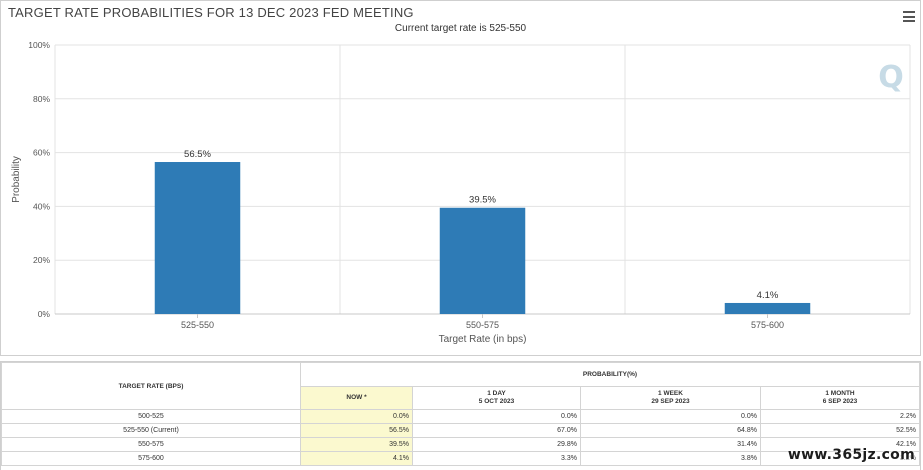 This screenshot has height=470, width=923. I want to click on y-axis-title: Probability, so click(16, 179).